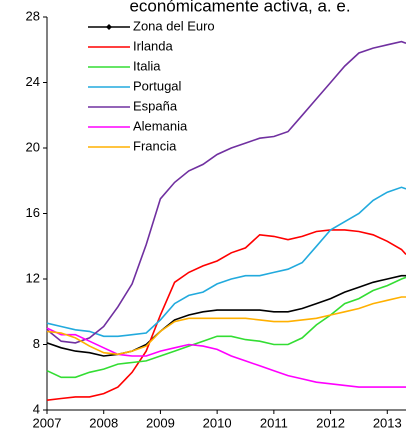 This screenshot has width=406, height=430. I want to click on y-tick-label: 20, so click(33, 146).